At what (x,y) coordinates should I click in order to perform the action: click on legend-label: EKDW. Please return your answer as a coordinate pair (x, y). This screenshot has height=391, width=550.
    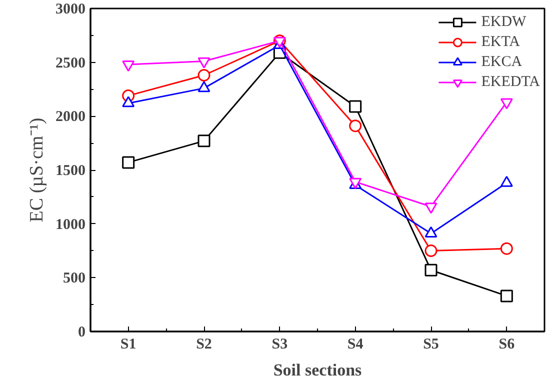
    Looking at the image, I should click on (503, 22).